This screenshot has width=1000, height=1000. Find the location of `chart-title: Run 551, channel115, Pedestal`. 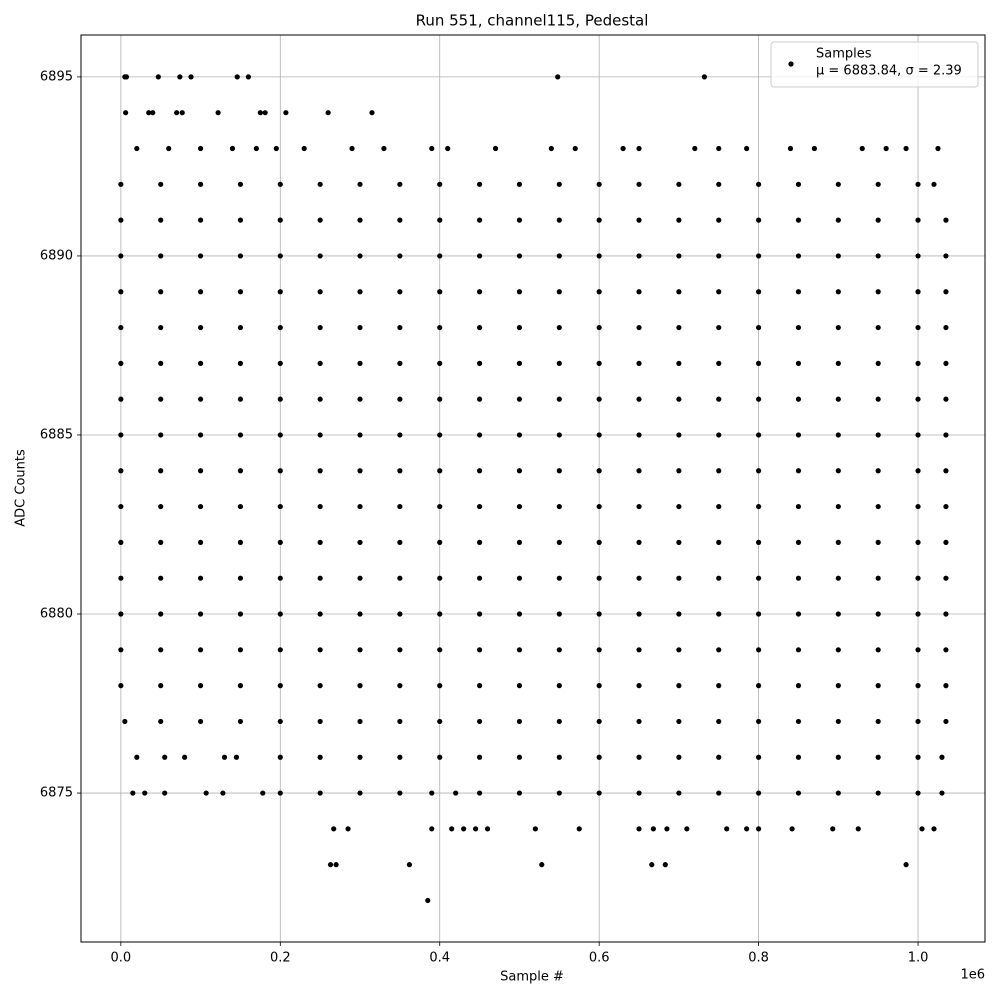

chart-title: Run 551, channel115, Pedestal is located at coordinates (532, 21).